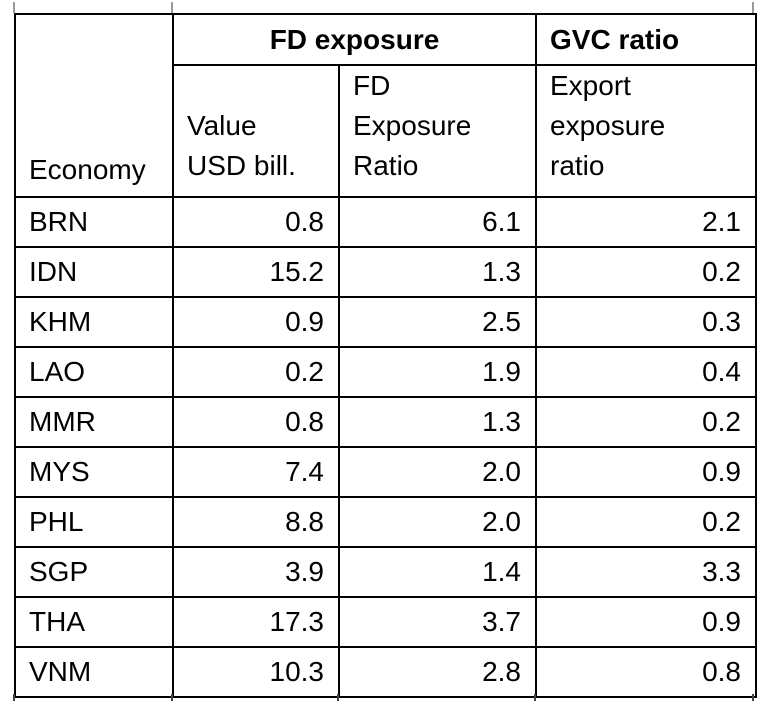 The image size is (770, 708). Describe the element at coordinates (256, 322) in the screenshot. I see `value-cell: 0.9` at that location.